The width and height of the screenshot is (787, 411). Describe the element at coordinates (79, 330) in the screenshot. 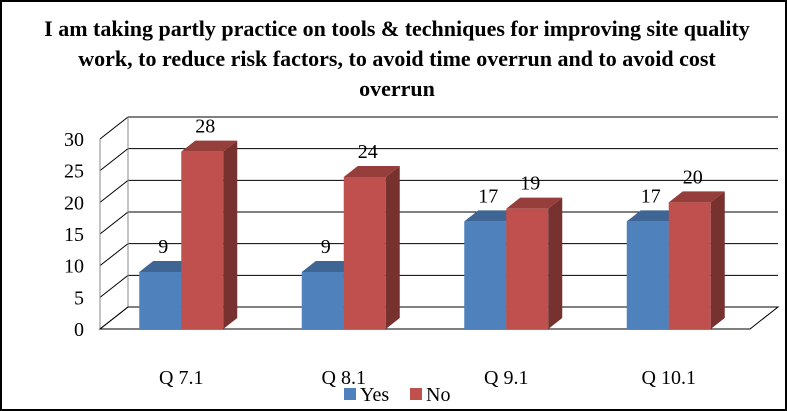

I see `y-tick-label: 0` at that location.